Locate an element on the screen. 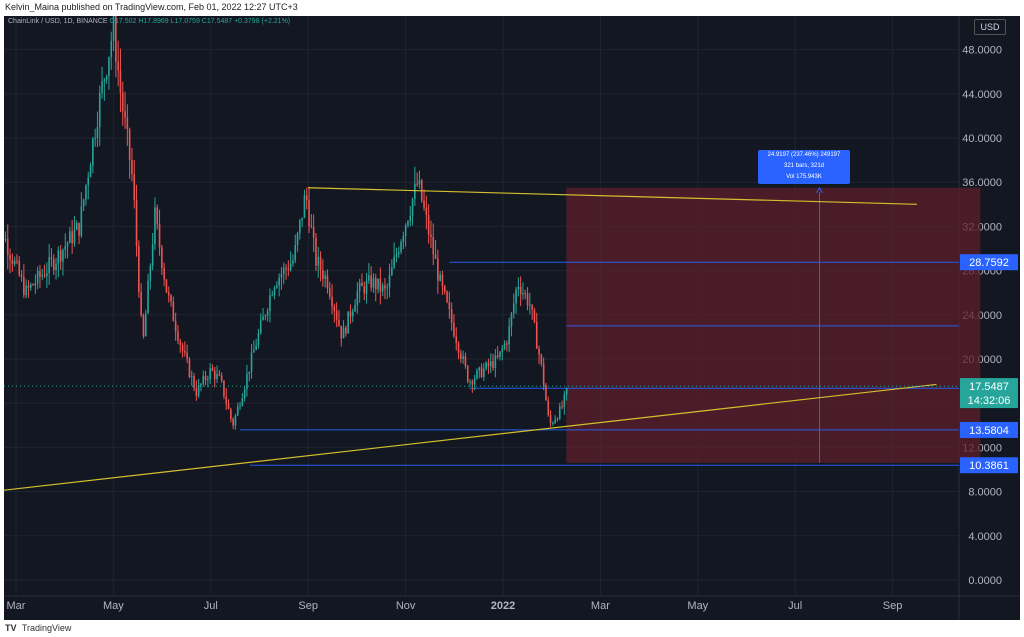  x-tick-label: Mar is located at coordinates (16, 606).